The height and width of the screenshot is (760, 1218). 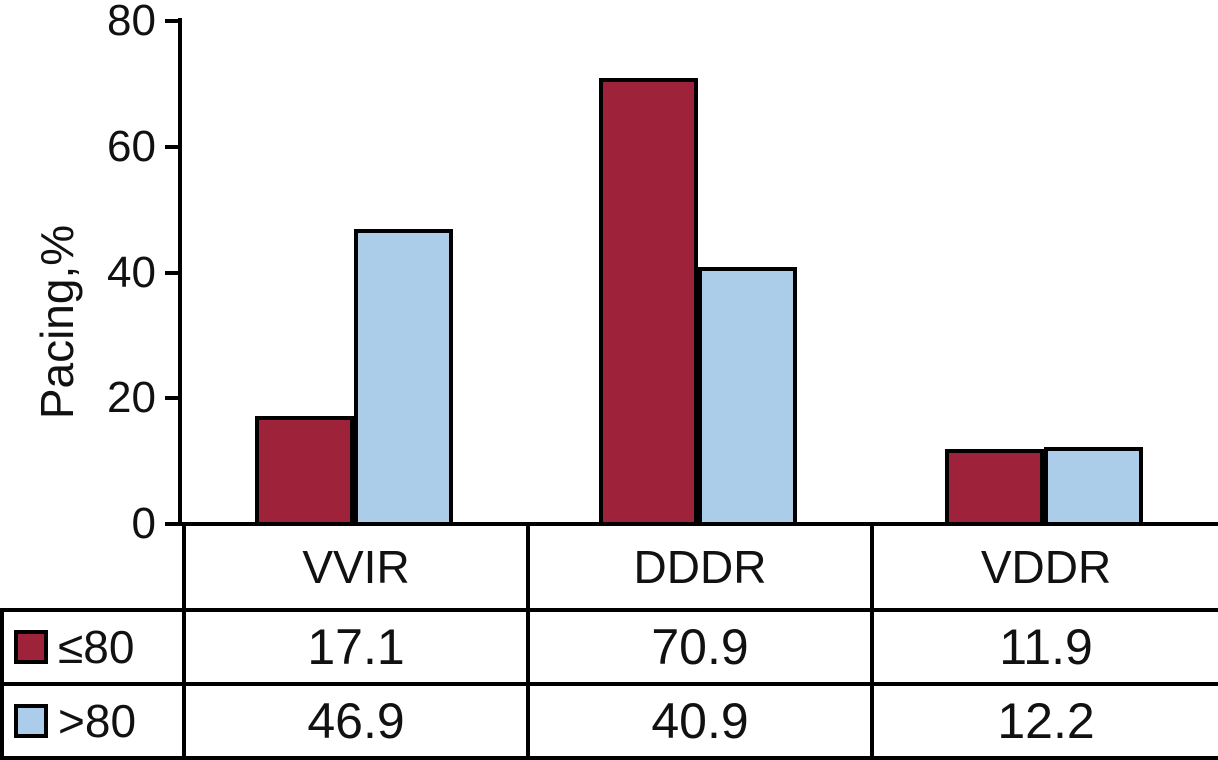 I want to click on table-corner-cell, so click(x=93, y=567).